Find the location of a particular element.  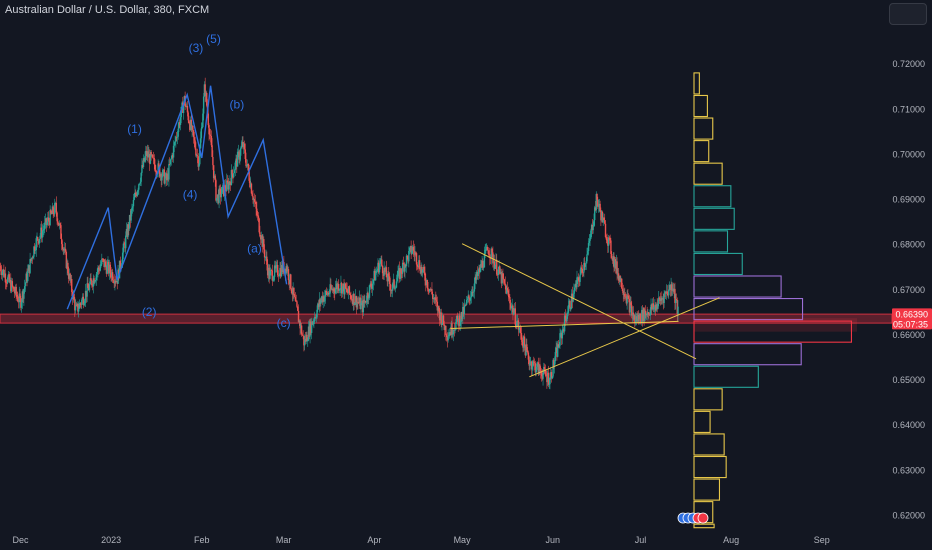

time-axis: Dec 2023 Feb Mar Apr May Jun Jul Aug Sep is located at coordinates (420, 540).